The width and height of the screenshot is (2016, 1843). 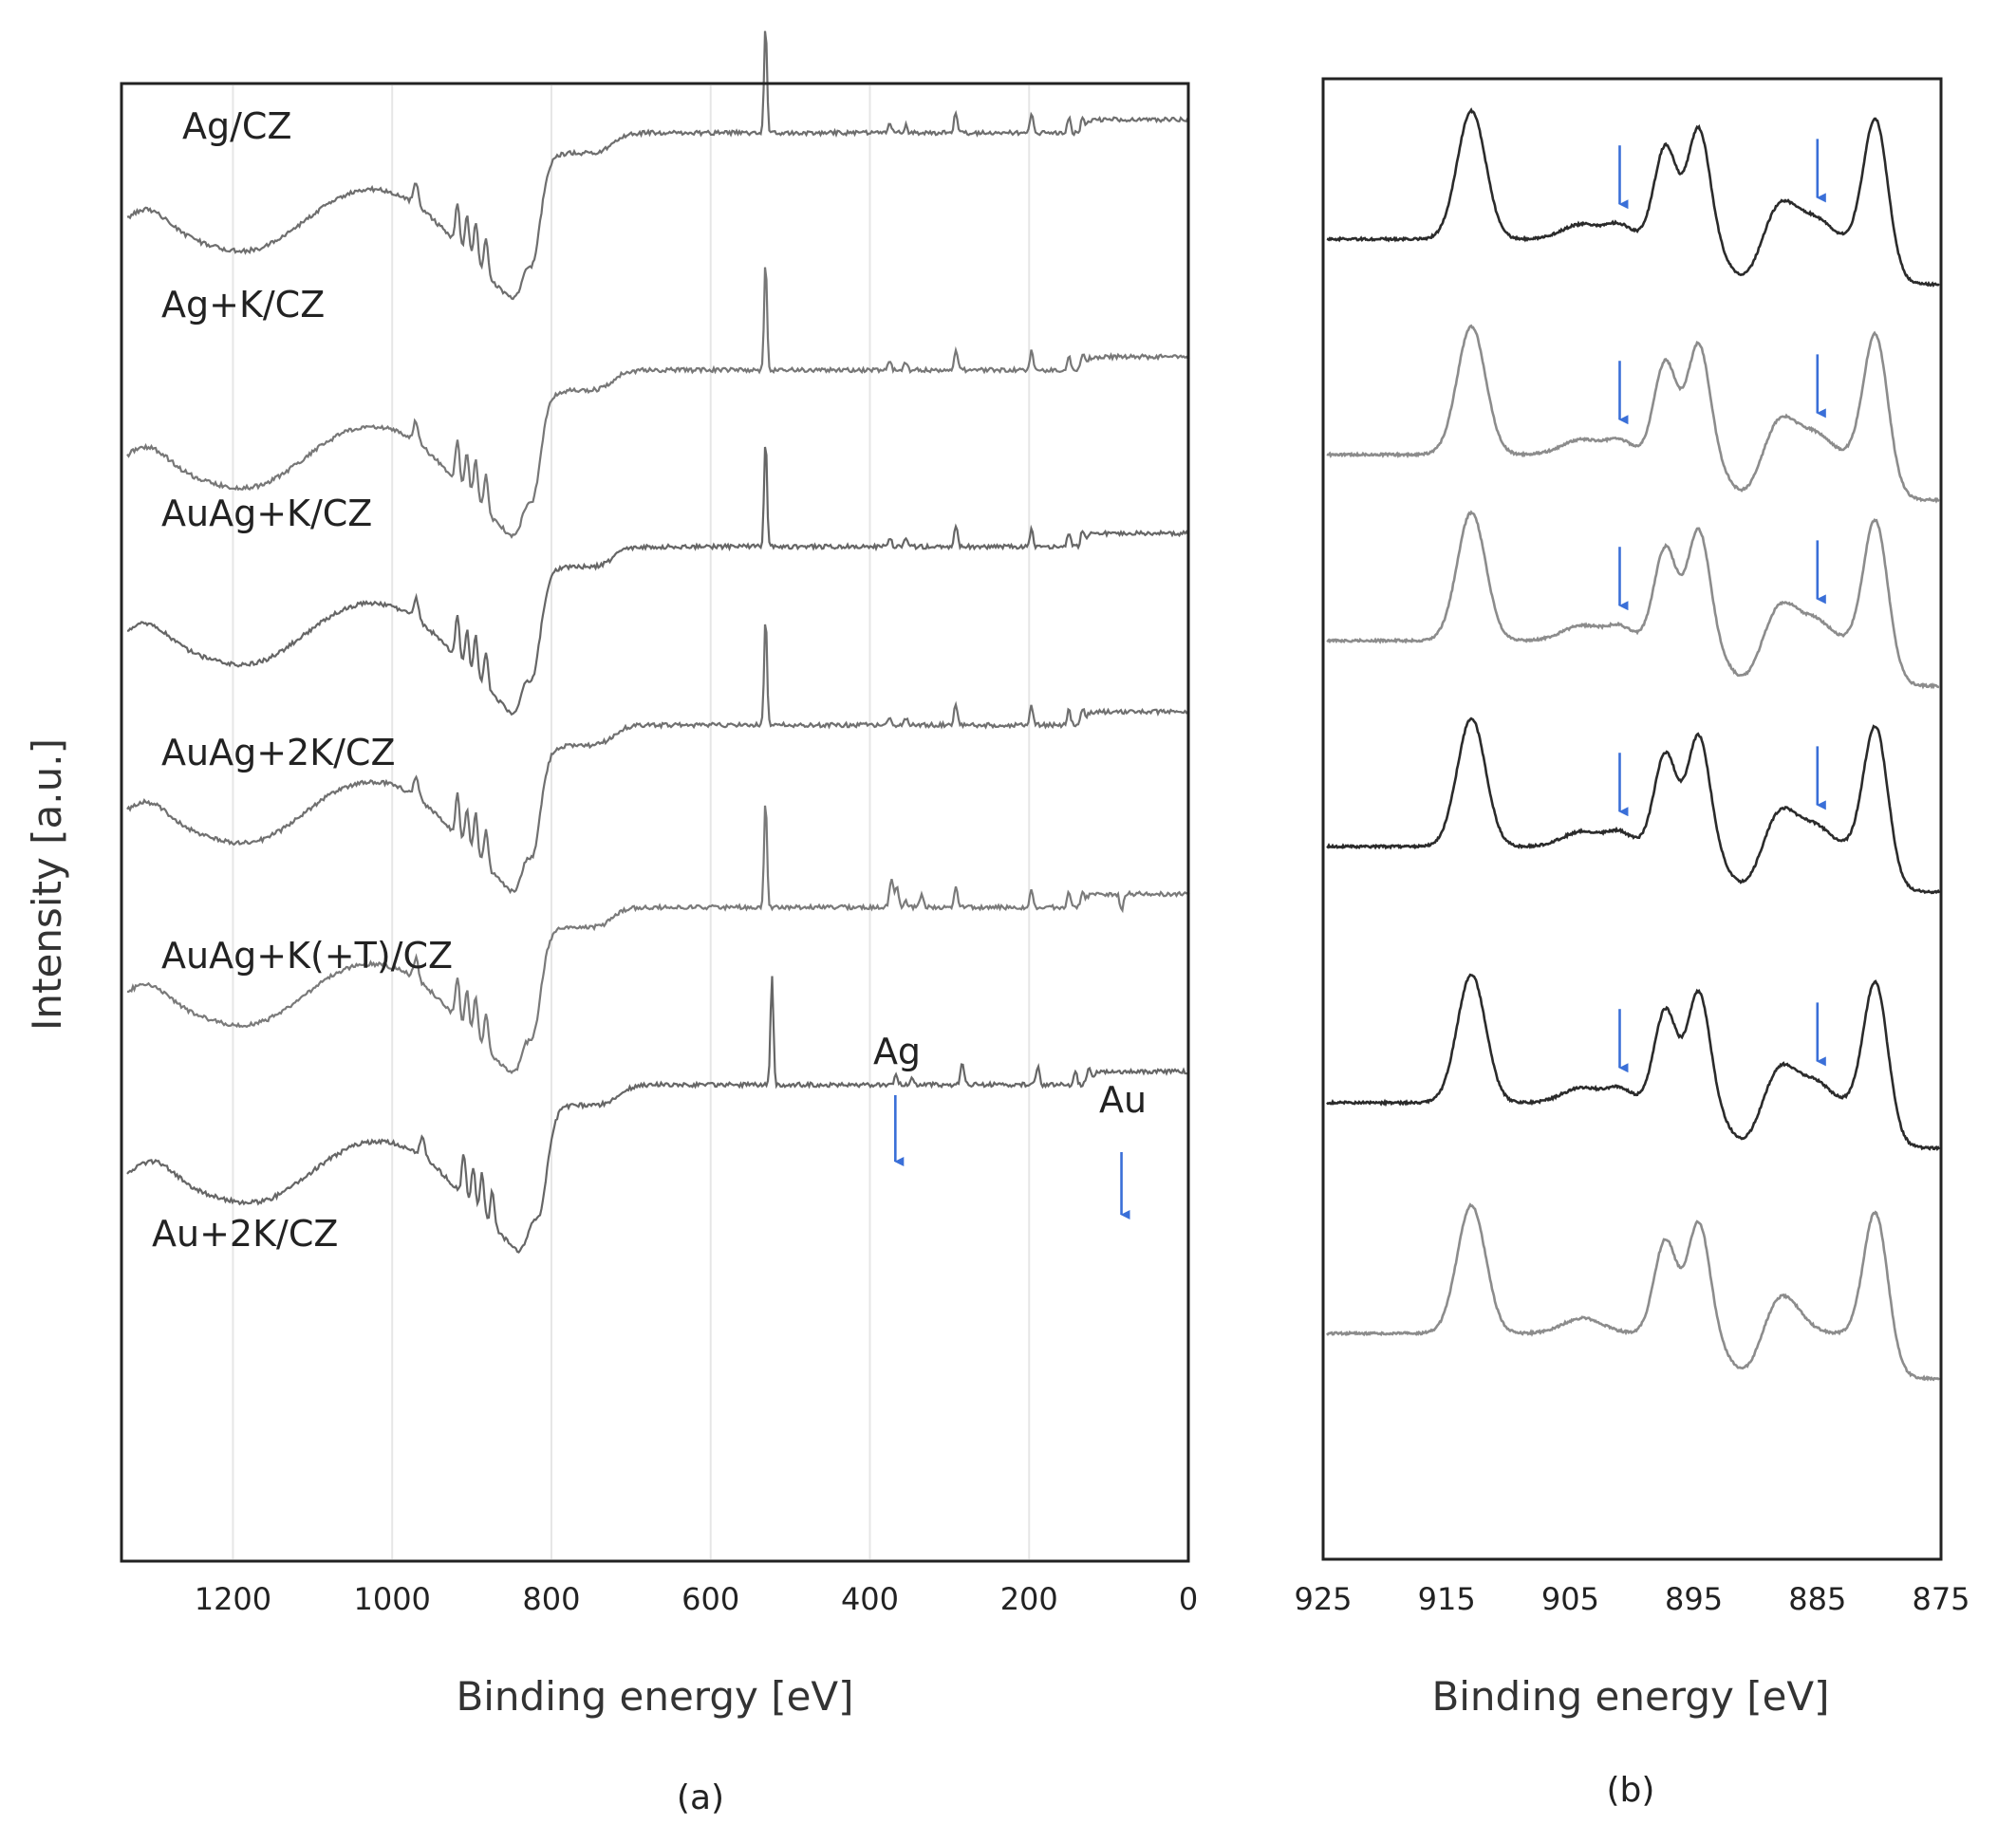 What do you see at coordinates (1940, 1599) in the screenshot?
I see `b-x-tick-label: 875` at bounding box center [1940, 1599].